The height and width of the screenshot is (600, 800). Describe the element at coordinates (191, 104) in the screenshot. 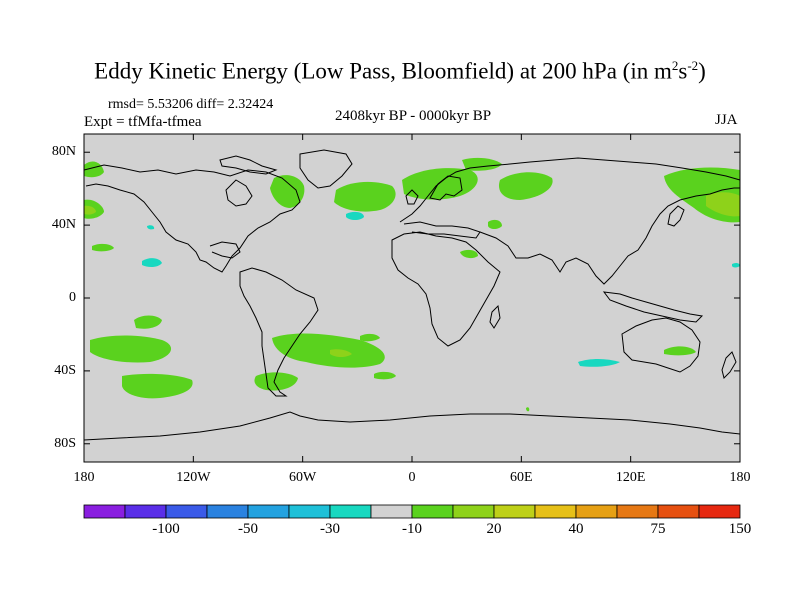

I see `stats-text: rmsd= 5.53206 diff= 2.32424` at that location.